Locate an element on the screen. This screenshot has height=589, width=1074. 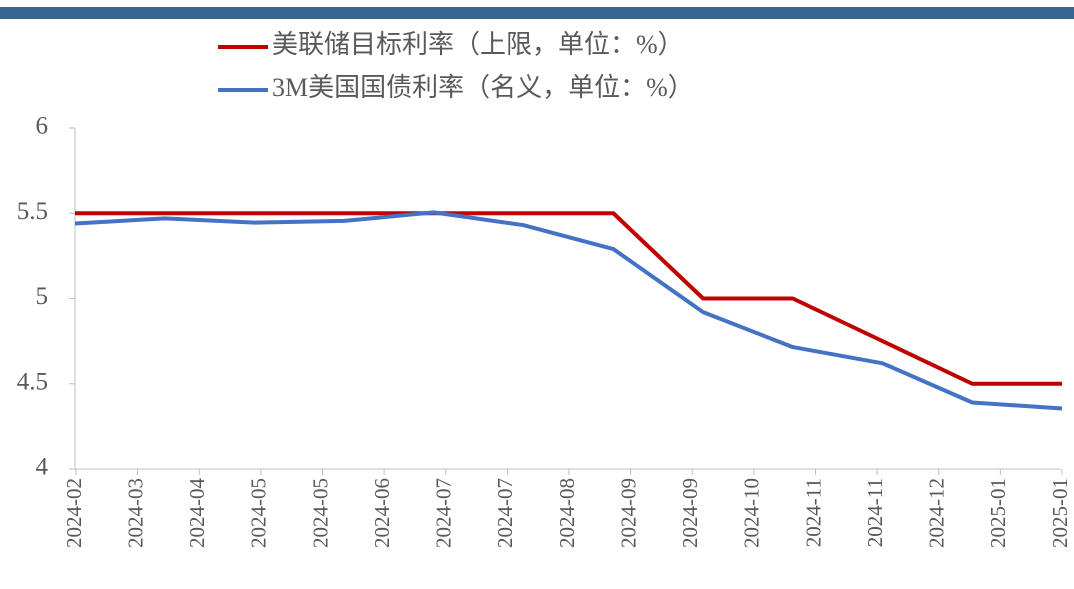
y-tick-label: 6 is located at coordinates (42, 126).